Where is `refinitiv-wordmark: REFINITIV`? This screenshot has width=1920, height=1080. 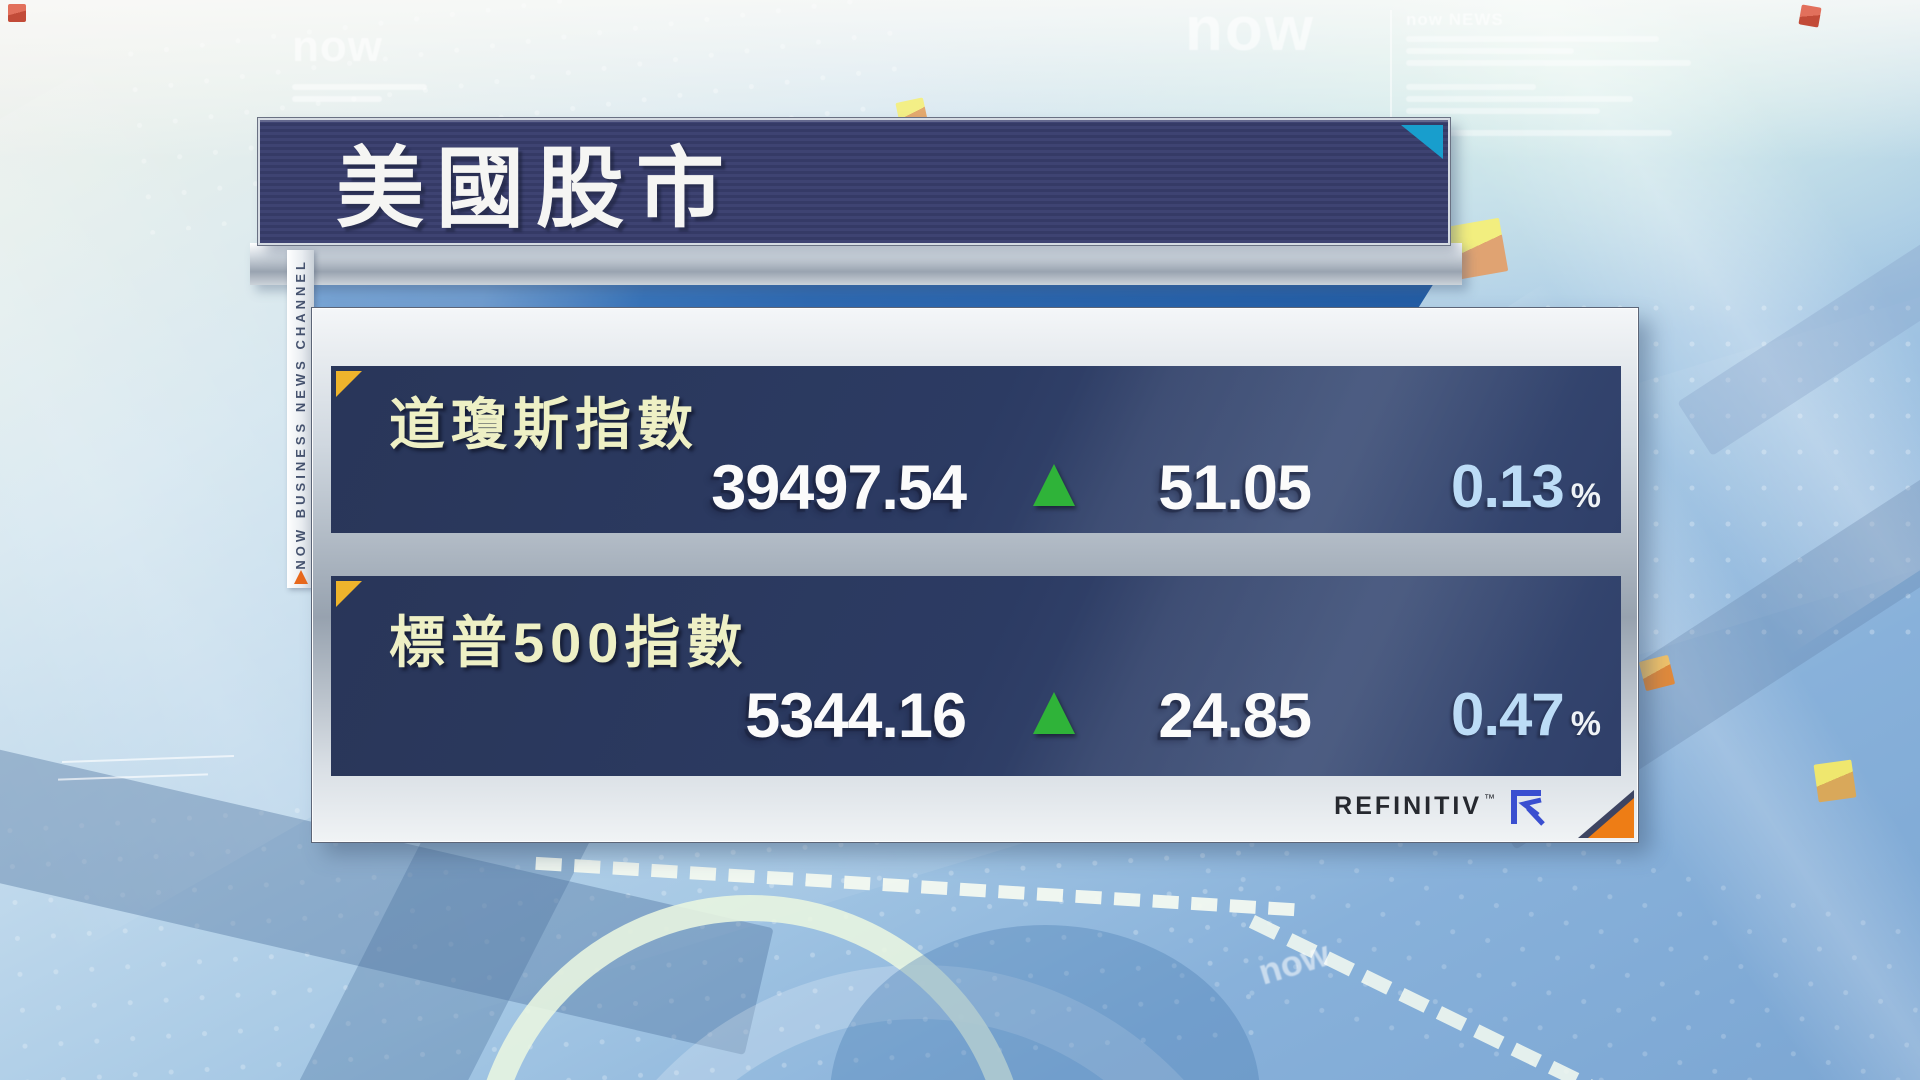 refinitiv-wordmark: REFINITIV is located at coordinates (1408, 805).